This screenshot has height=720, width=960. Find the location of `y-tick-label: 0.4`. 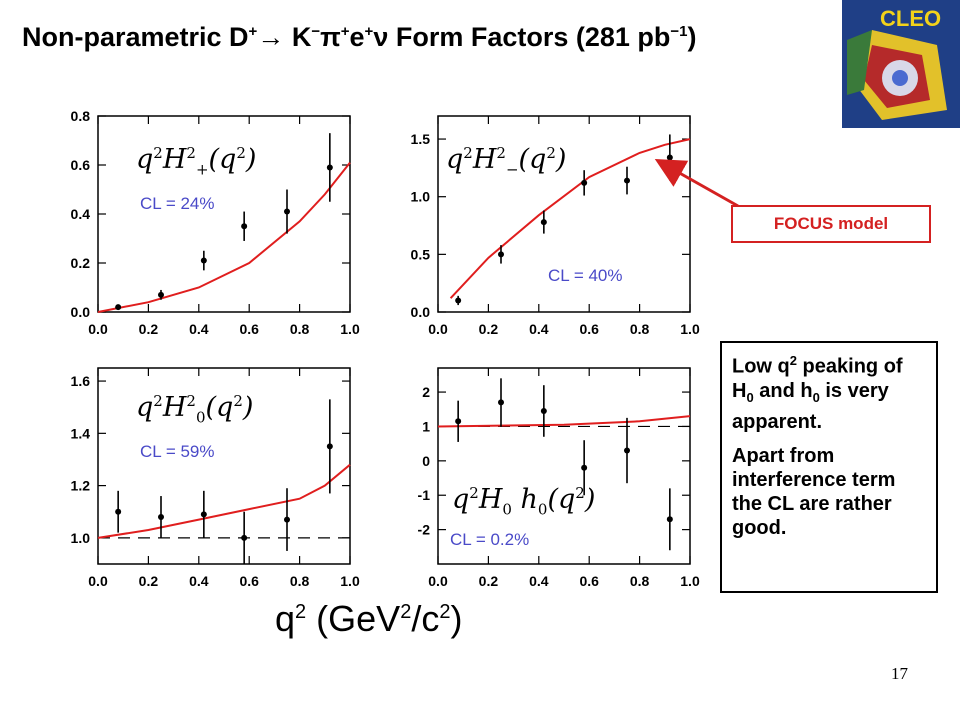

y-tick-label: 0.4 is located at coordinates (81, 214).